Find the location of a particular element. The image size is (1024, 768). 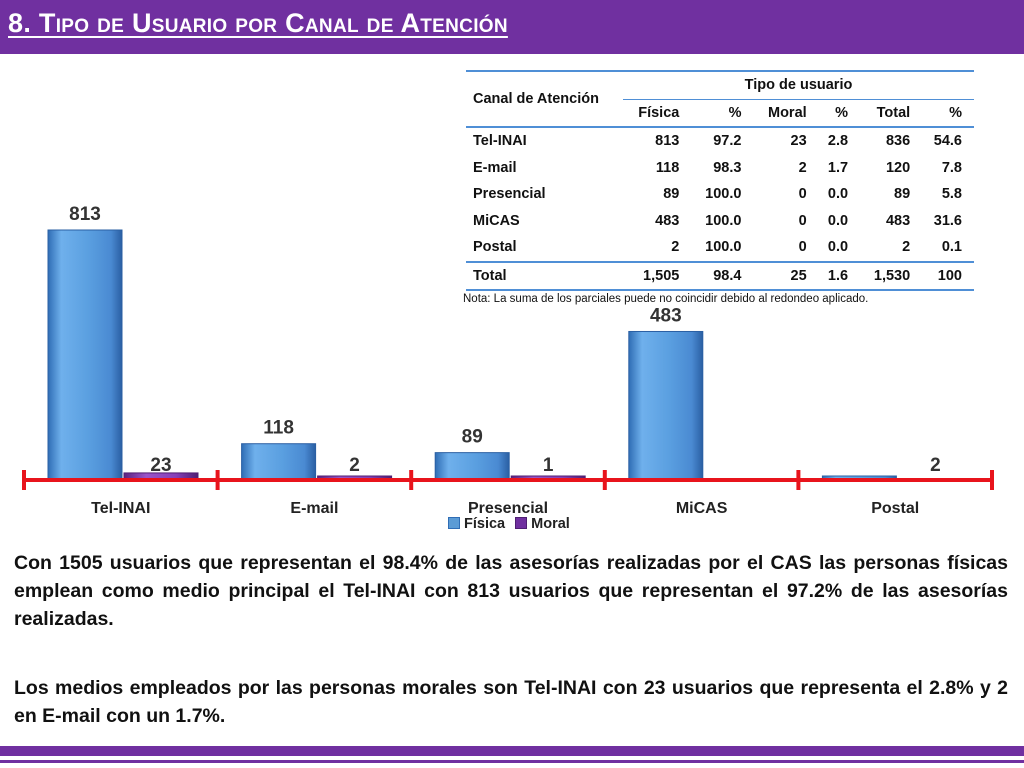

data-label-fisica: 483 is located at coordinates (666, 315).